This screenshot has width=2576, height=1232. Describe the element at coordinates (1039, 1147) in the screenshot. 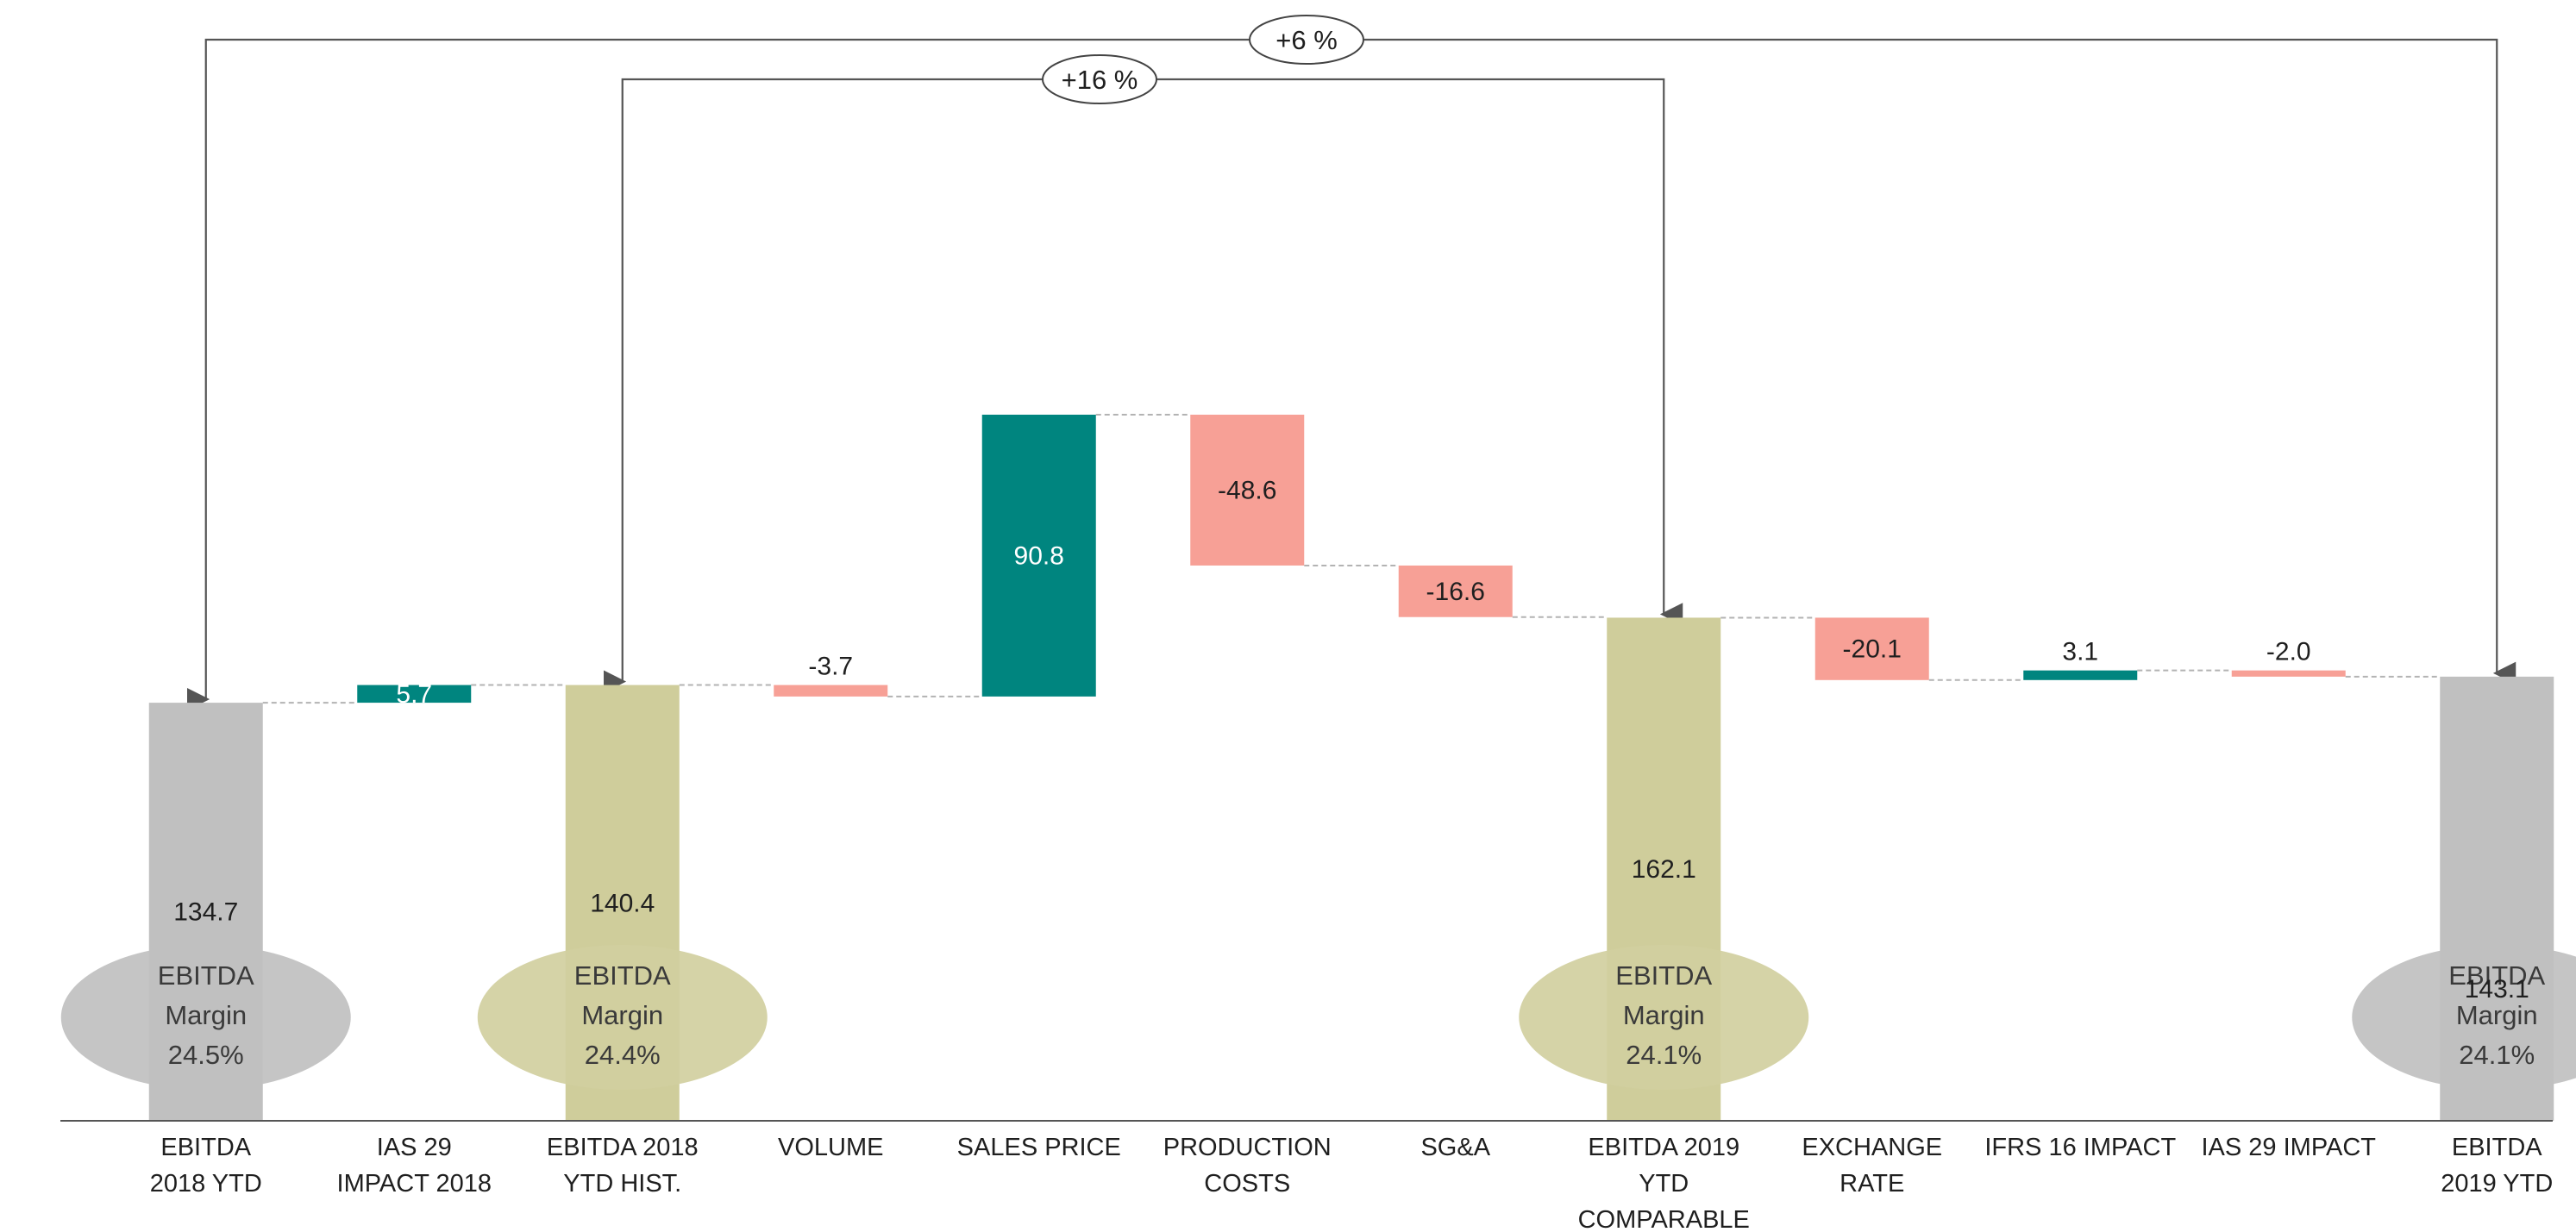

I see `category-label-4: SALES PRICE` at that location.